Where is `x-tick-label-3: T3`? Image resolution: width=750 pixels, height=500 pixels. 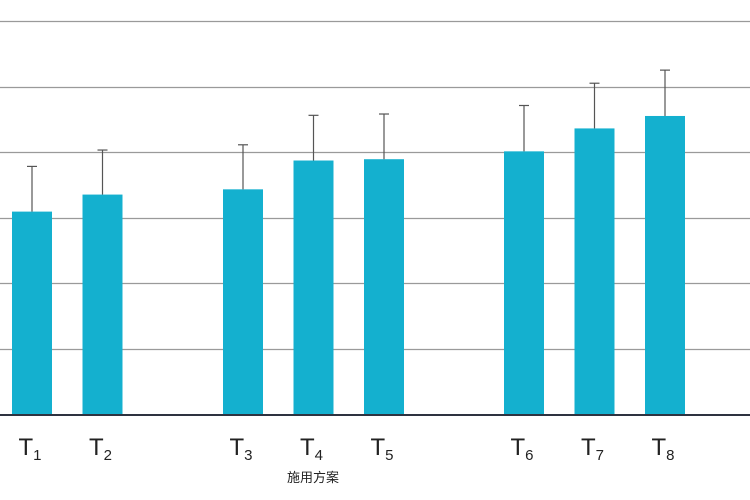
x-tick-label-3: T3 is located at coordinates (240, 449).